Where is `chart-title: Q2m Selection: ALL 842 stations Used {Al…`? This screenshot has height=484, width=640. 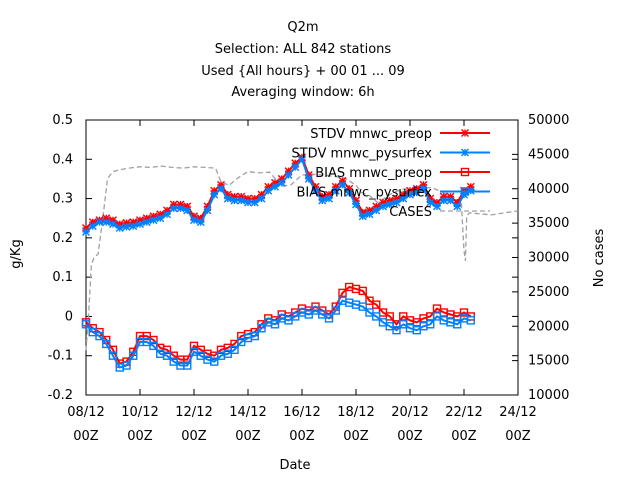
chart-title: Q2m Selection: ALL 842 stations Used {Al… is located at coordinates (303, 60).